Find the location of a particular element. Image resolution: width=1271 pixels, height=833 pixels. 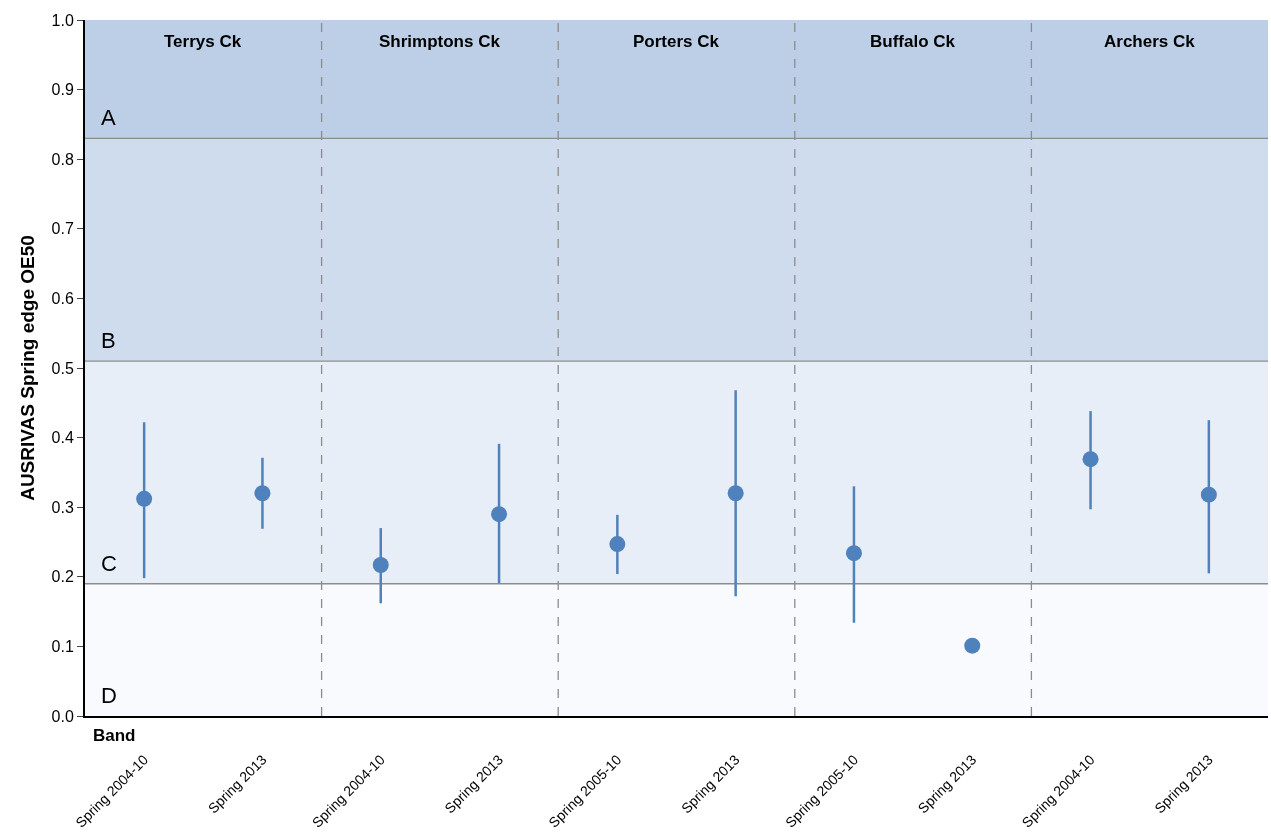

band-label: A is located at coordinates (108, 117).